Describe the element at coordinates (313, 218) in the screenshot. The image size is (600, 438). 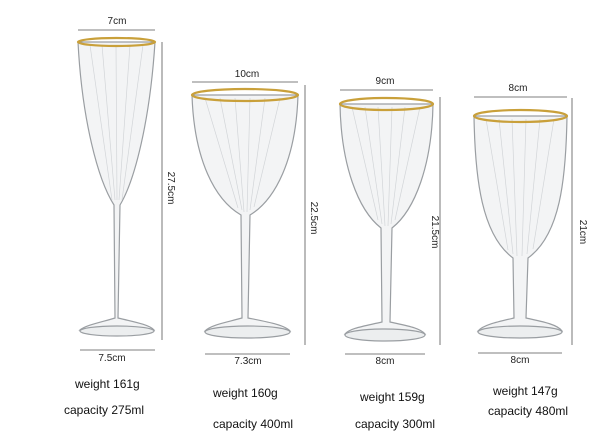
I see `height-label: 22.5cm` at that location.